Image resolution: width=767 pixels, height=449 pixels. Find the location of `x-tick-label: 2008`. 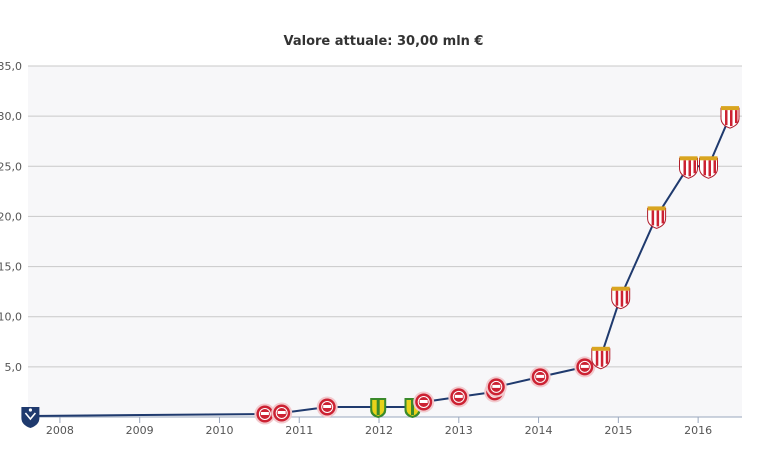

x-tick-label: 2008 is located at coordinates (60, 430).